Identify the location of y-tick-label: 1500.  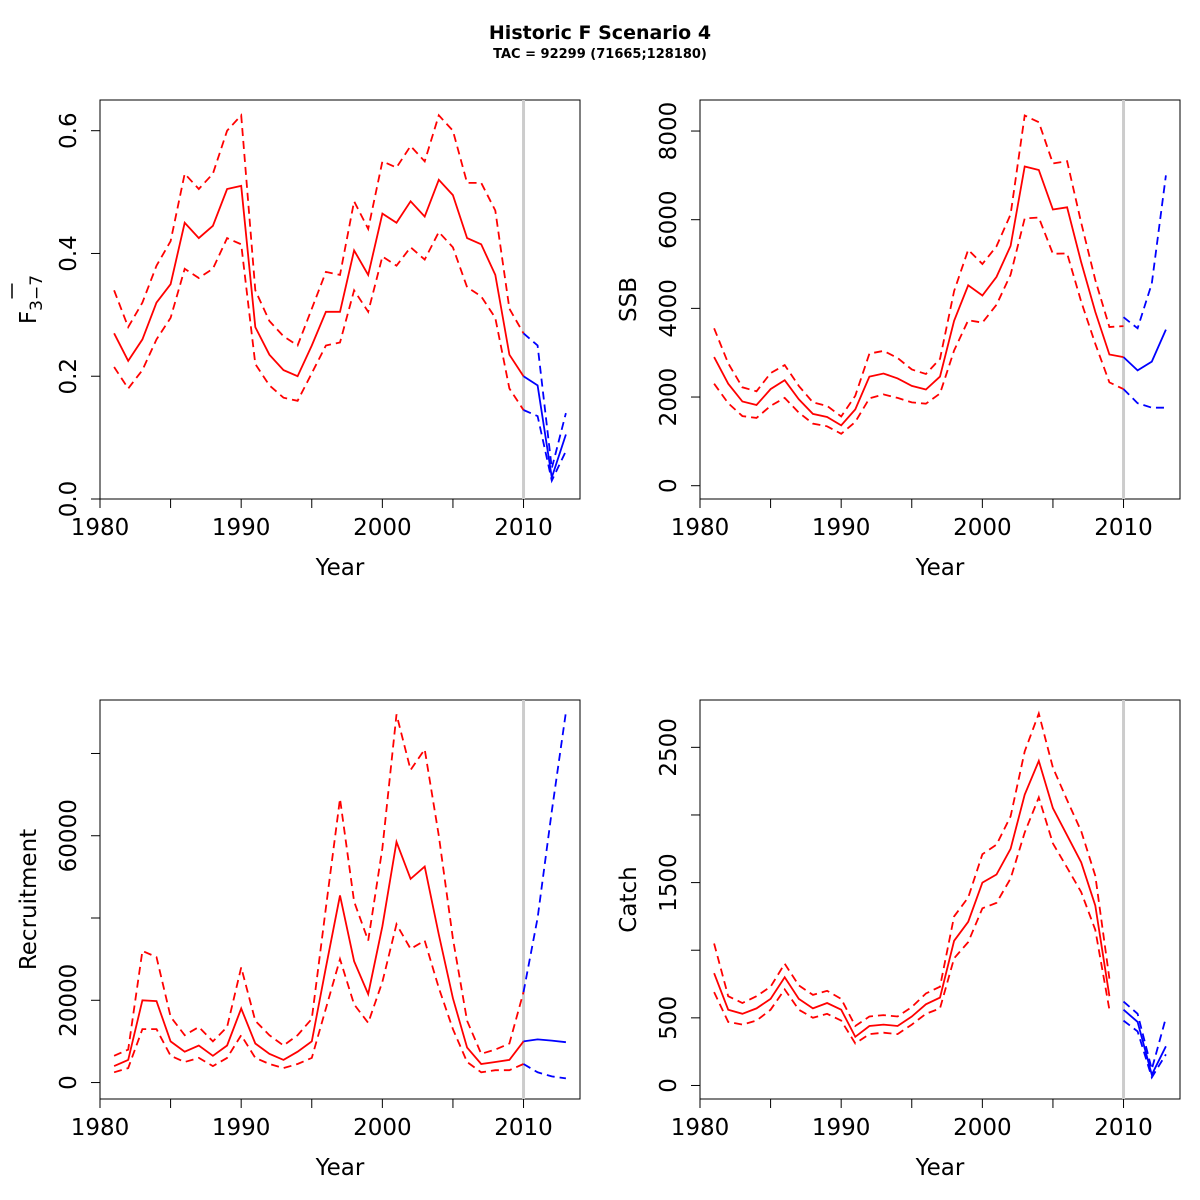
(669, 882).